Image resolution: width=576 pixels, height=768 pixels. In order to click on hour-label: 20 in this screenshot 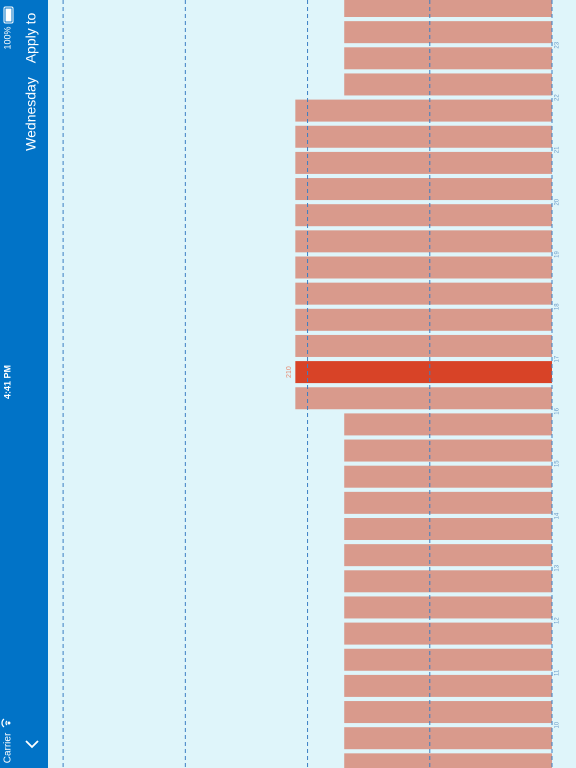, I will do `click(558, 201)`.